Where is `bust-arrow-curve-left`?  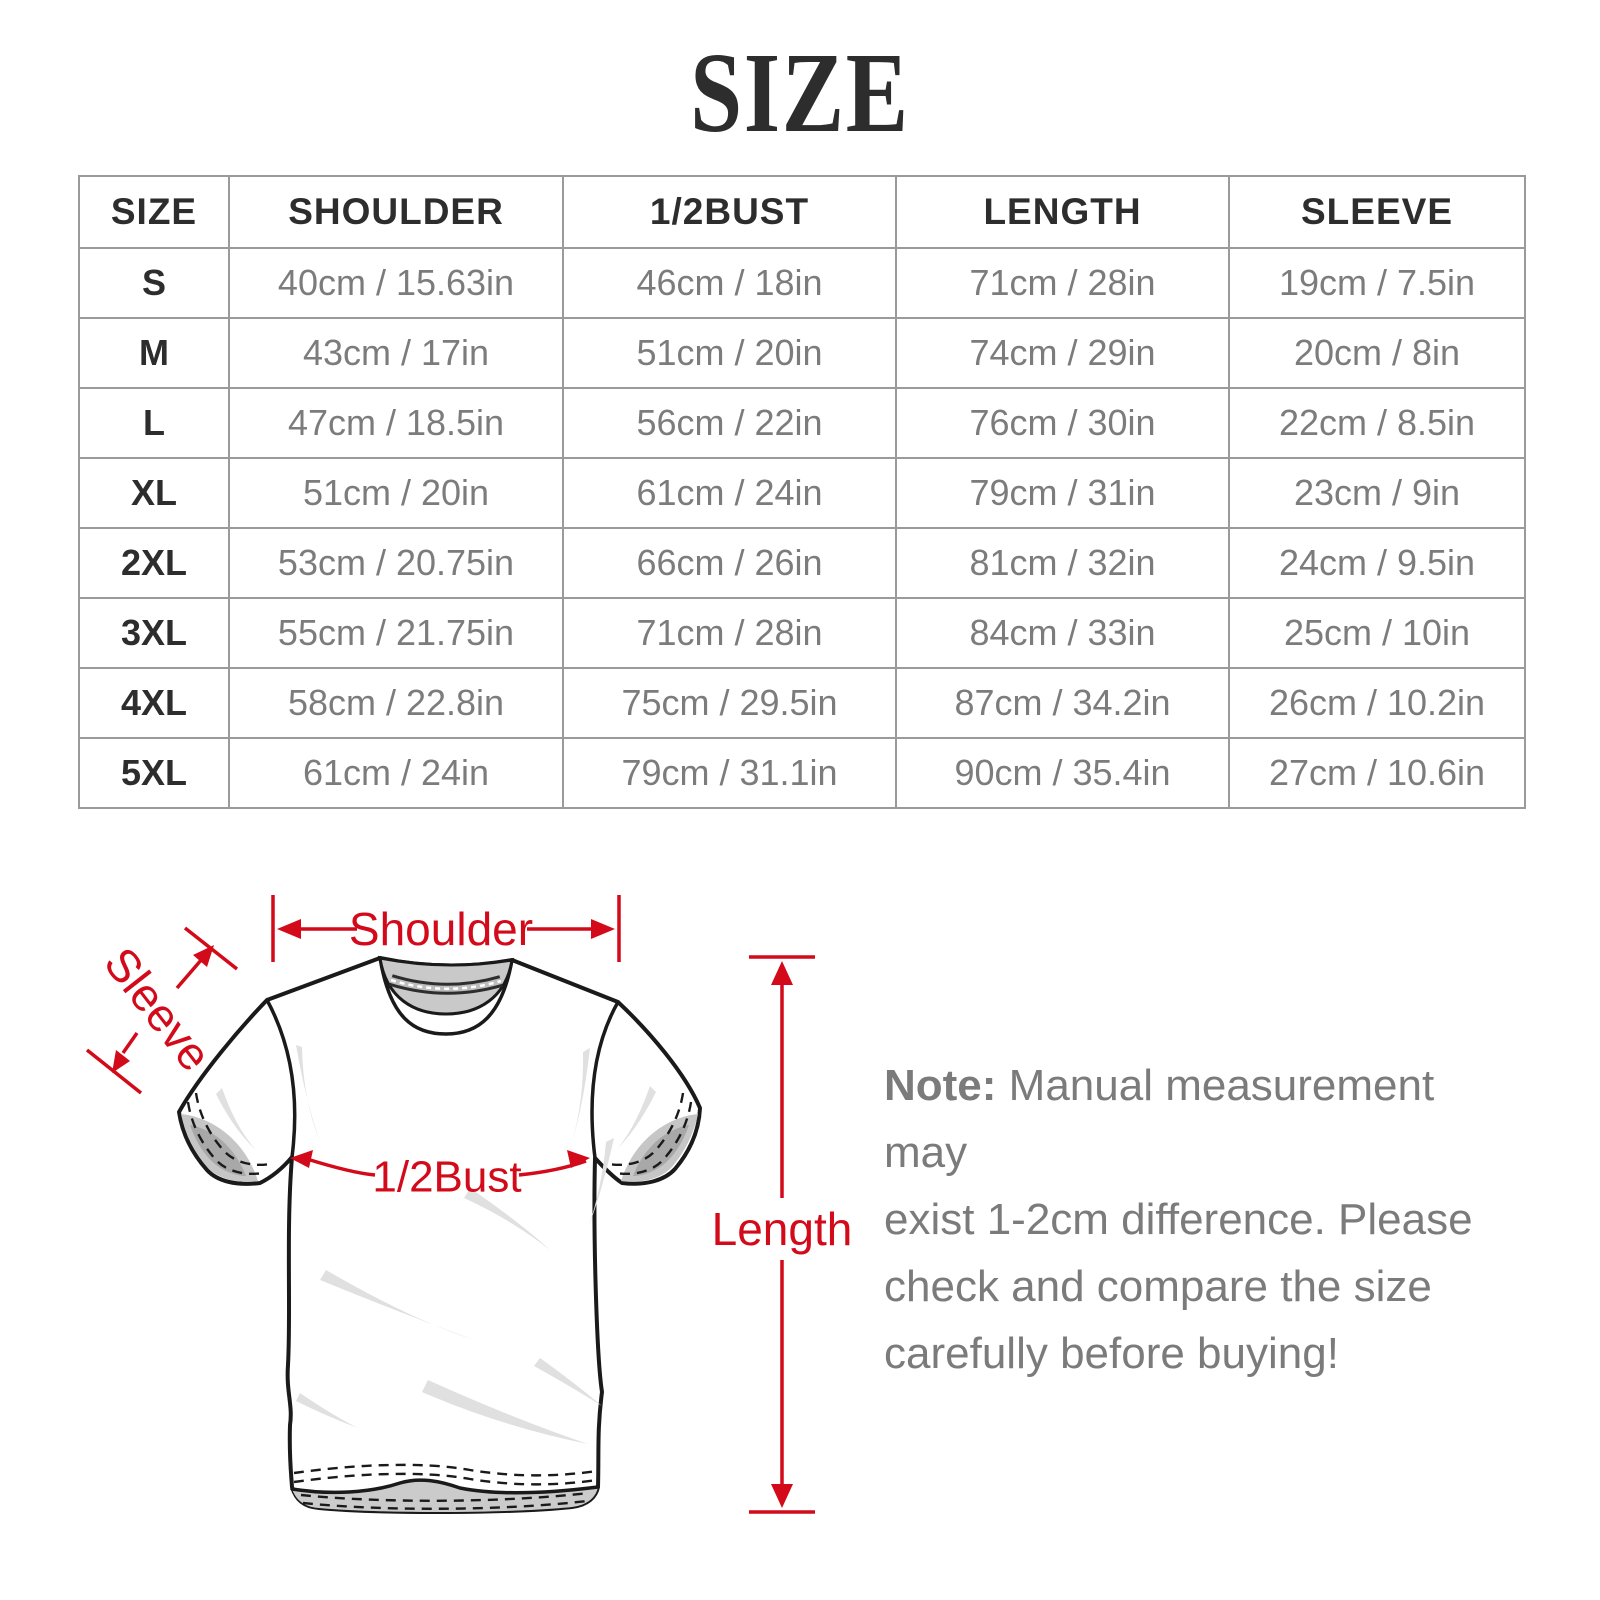
bust-arrow-curve-left is located at coordinates (341, 1167).